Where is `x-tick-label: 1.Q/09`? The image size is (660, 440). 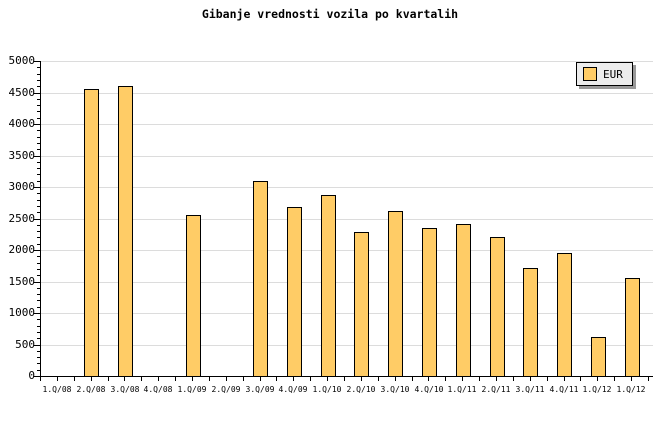
x-tick-label: 1.Q/09 is located at coordinates (192, 389).